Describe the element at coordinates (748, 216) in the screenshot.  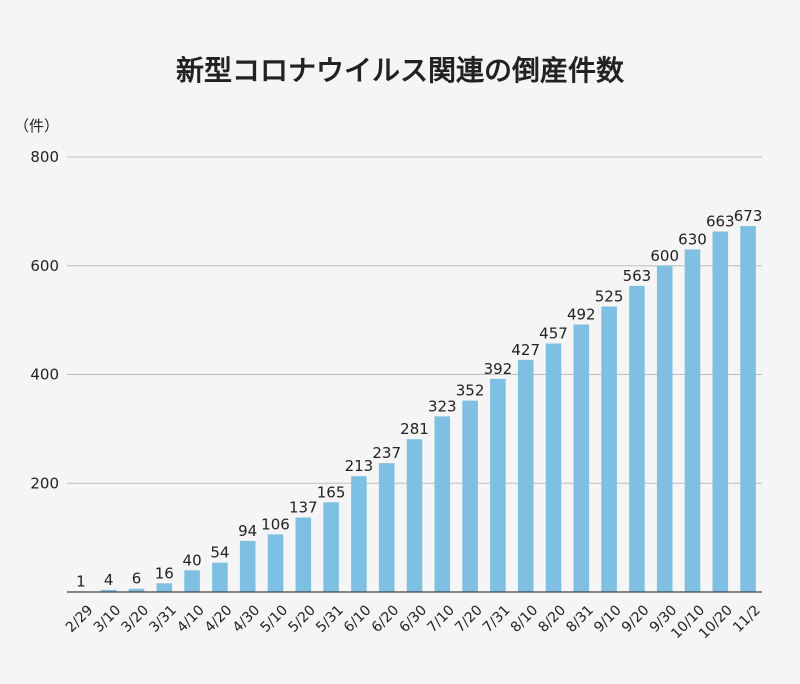
I see `data-label: 673` at that location.